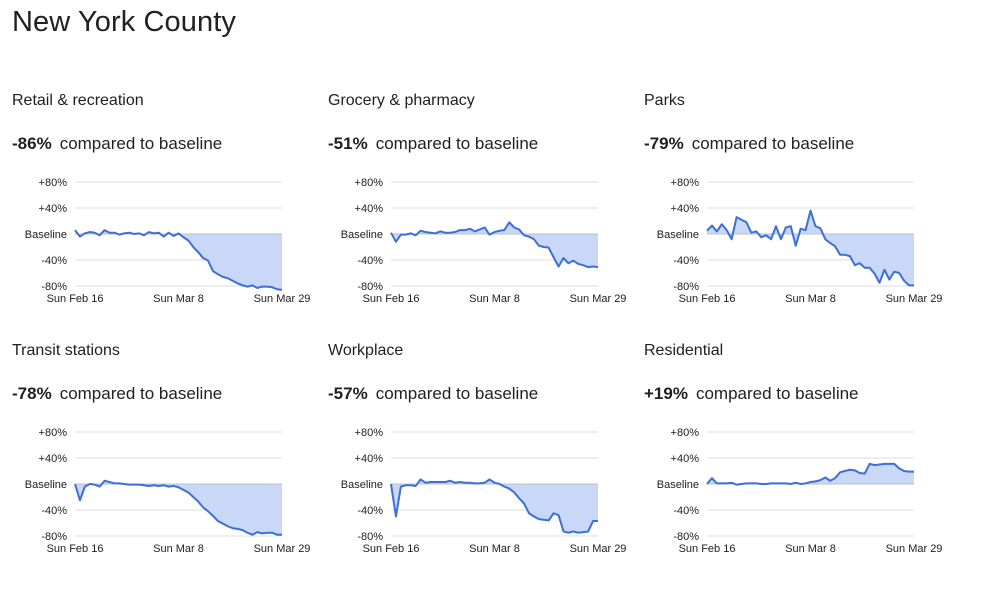 Image resolution: width=1000 pixels, height=600 pixels. I want to click on headline-stat: +19% compared to baseline, so click(751, 394).